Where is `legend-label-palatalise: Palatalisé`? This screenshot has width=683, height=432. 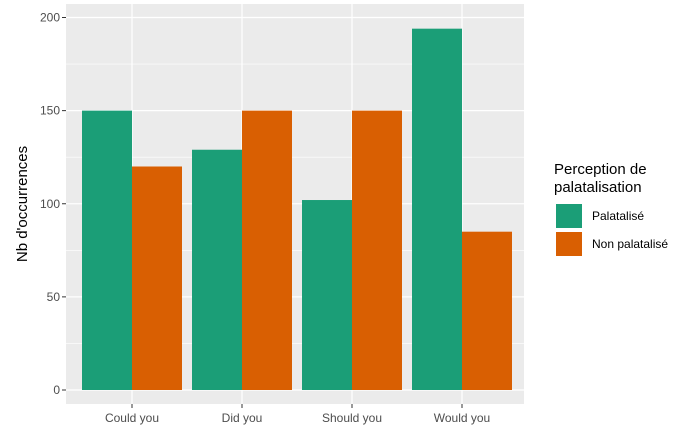 legend-label-palatalise: Palatalisé is located at coordinates (618, 216).